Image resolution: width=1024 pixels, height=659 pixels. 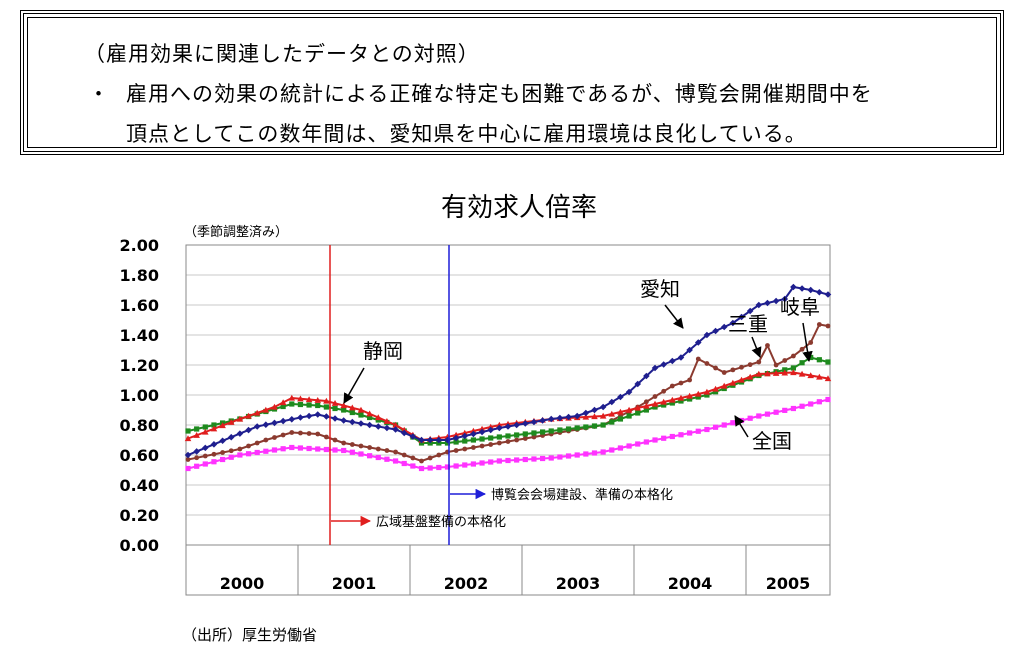 What do you see at coordinates (236, 232) in the screenshot?
I see `chart-subtitle: （季節調整済み）` at bounding box center [236, 232].